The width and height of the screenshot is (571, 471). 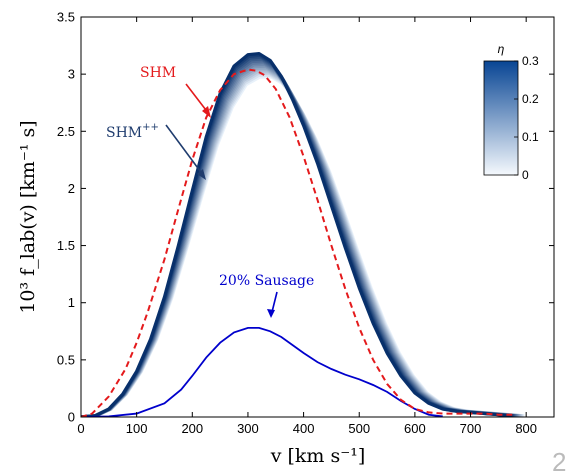 I want to click on colorbar: η 0 0.1 0.2 0.3, so click(x=511, y=112).